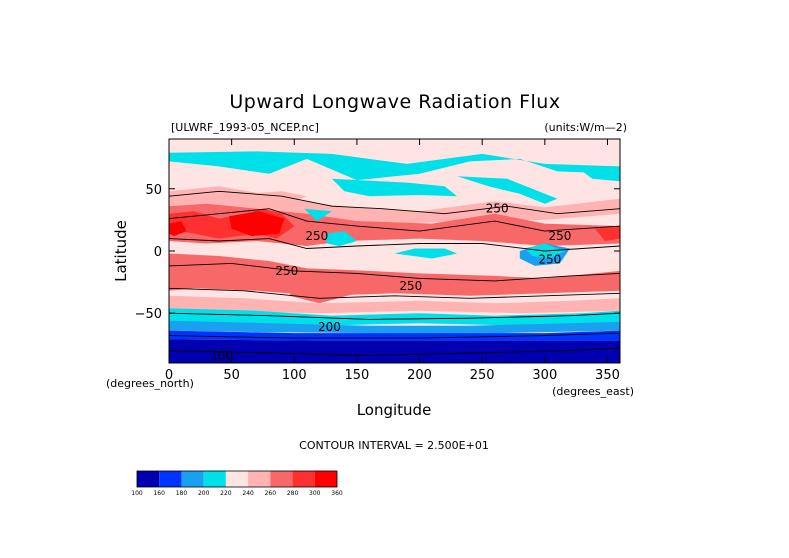  I want to click on colorbar-label: 200, so click(204, 493).